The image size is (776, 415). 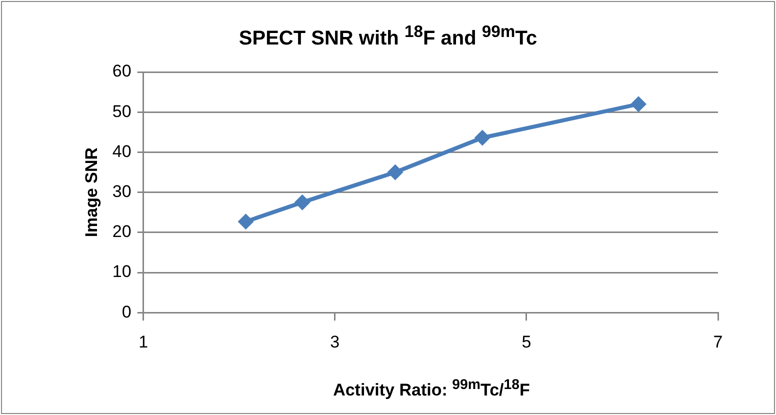 What do you see at coordinates (122, 111) in the screenshot?
I see `y-tick-label: 50` at bounding box center [122, 111].